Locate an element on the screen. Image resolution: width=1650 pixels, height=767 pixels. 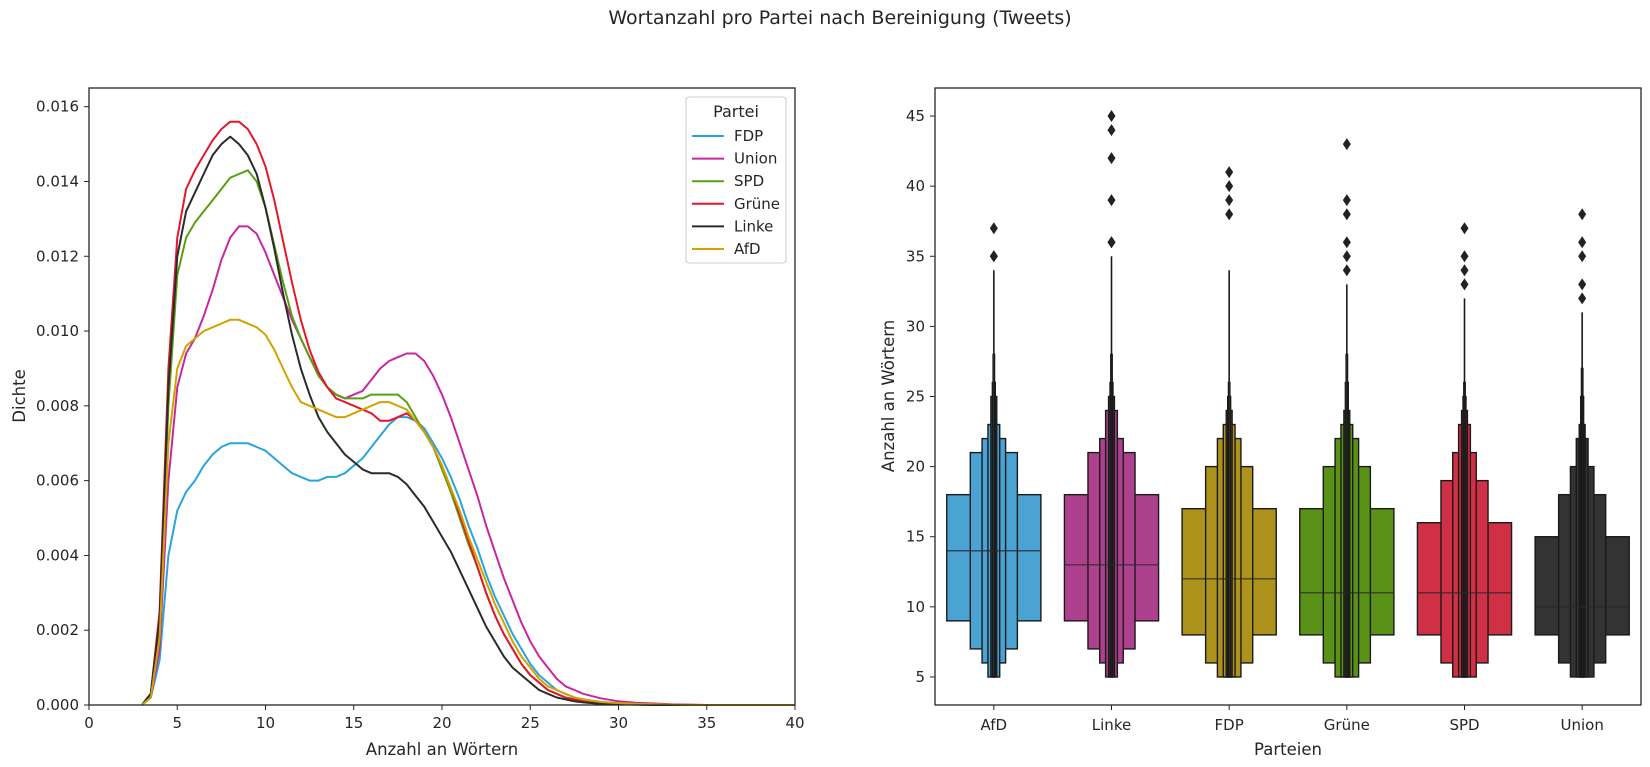
boxen-box-afd is located at coordinates (994, 515).